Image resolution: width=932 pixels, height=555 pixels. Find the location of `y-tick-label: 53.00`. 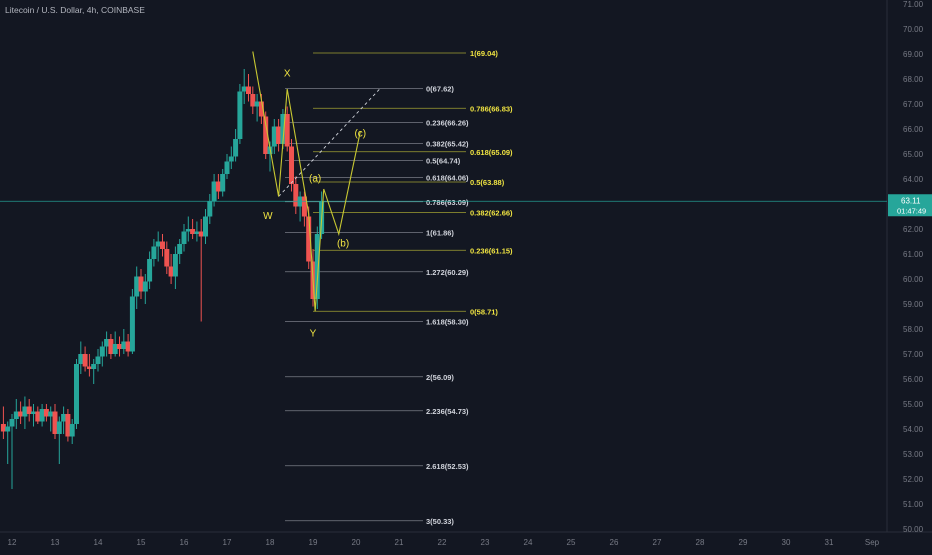

y-tick-label: 53.00 is located at coordinates (913, 454).